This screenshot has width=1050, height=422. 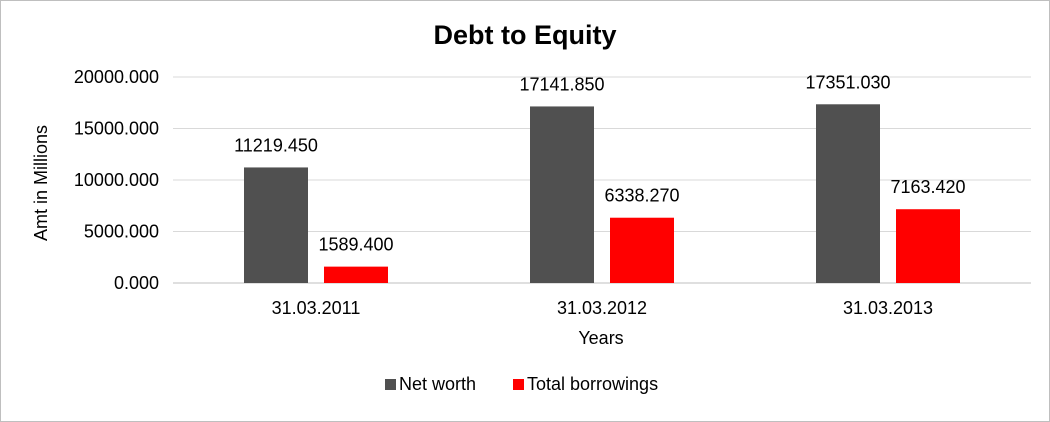 What do you see at coordinates (437, 384) in the screenshot?
I see `legend-label: Net worth` at bounding box center [437, 384].